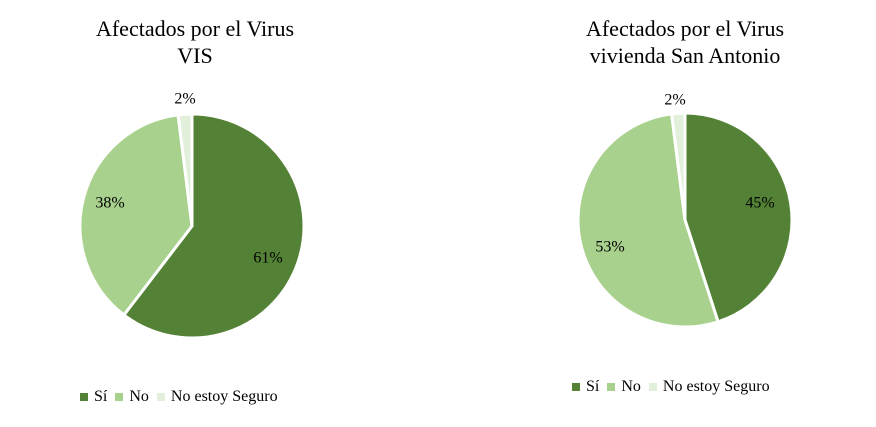  Describe the element at coordinates (267, 258) in the screenshot. I see `data-label: 61%` at that location.